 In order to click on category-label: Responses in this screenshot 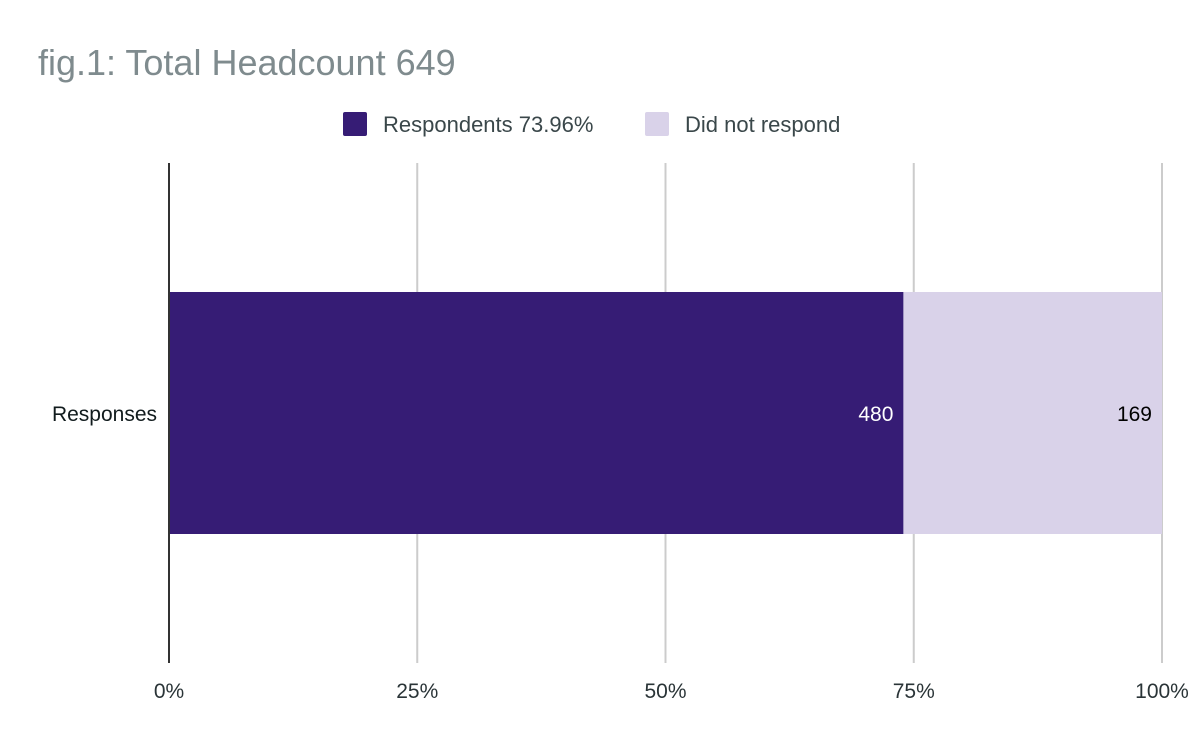, I will do `click(104, 414)`.